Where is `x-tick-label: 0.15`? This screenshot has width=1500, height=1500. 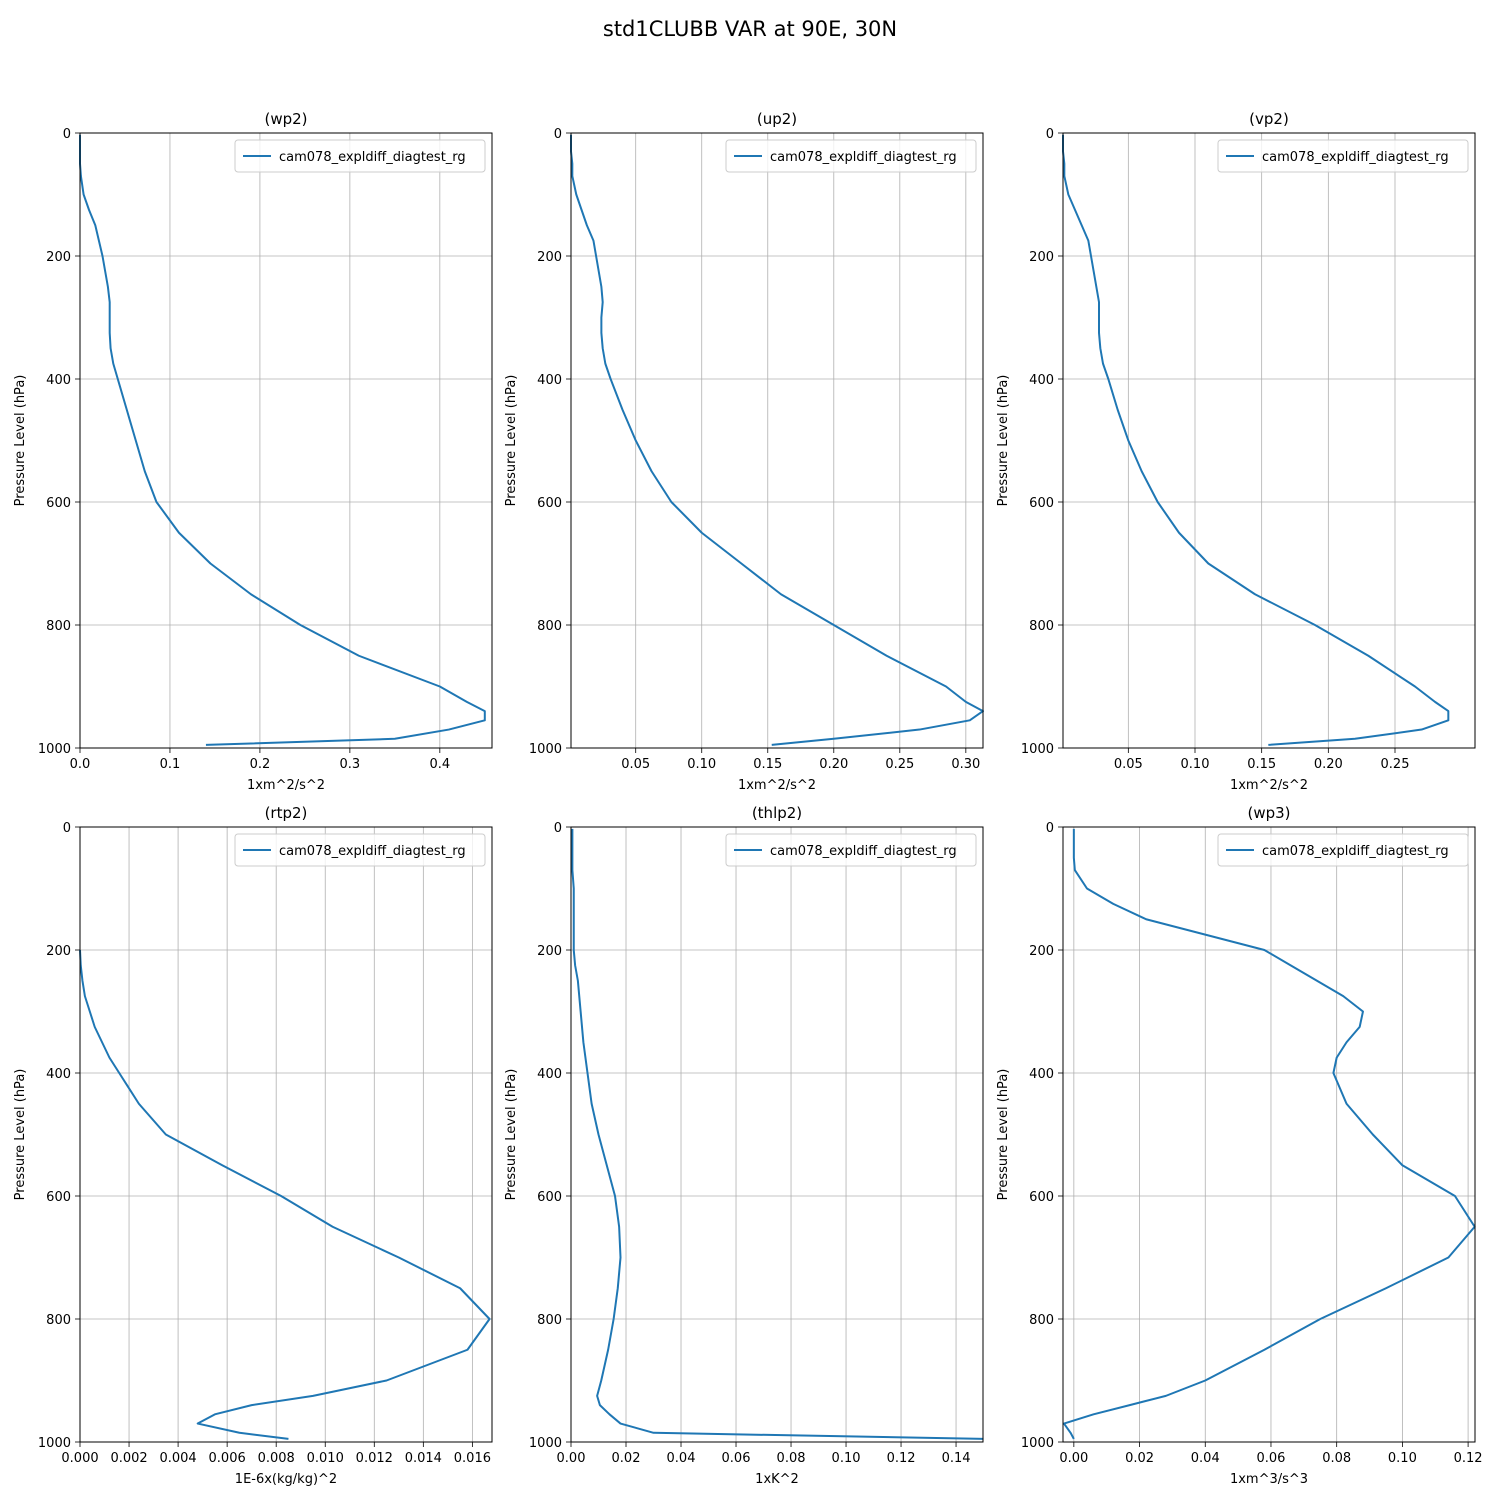 x-tick-label: 0.15 is located at coordinates (767, 764).